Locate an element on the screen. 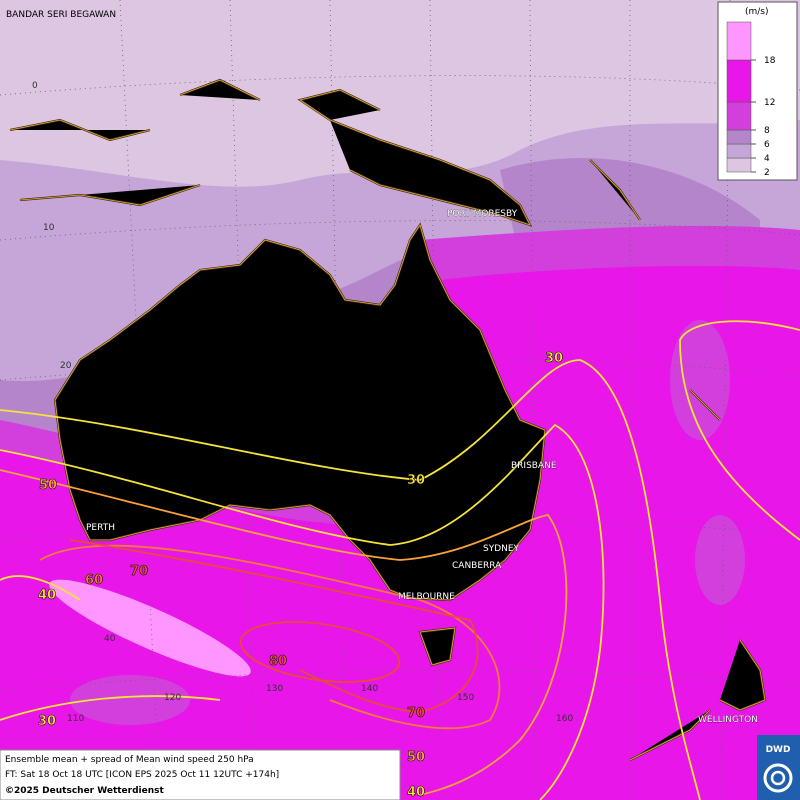 Image resolution: width=800 pixels, height=800 pixels. grid-label: 140 is located at coordinates (369, 689).